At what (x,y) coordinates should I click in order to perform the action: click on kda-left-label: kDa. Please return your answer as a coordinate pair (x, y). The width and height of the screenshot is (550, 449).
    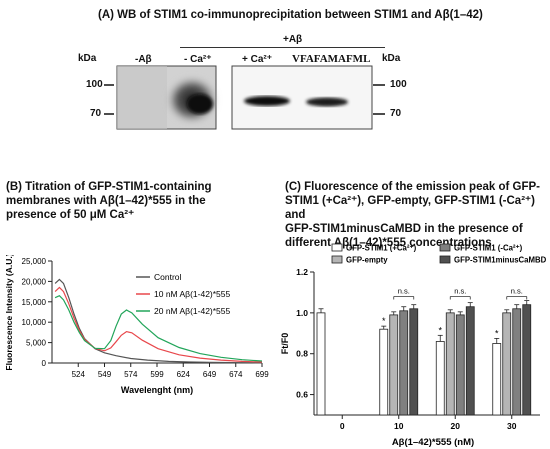
    Looking at the image, I should click on (87, 58).